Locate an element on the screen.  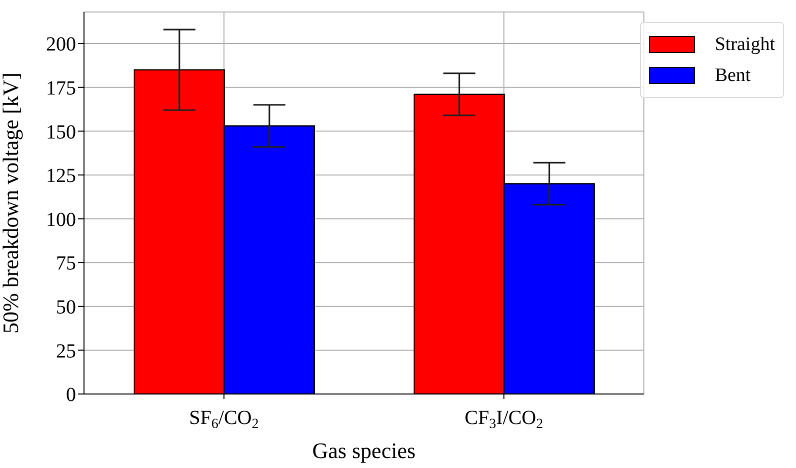
y-tick-label: 125 is located at coordinates (61, 176).